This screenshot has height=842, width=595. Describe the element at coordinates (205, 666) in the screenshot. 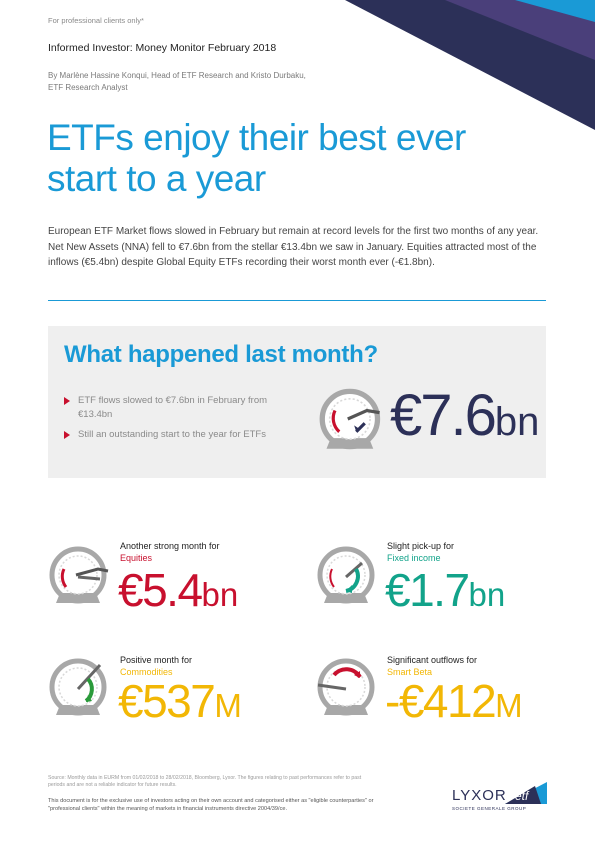

I see `commodities-label: Positive month for Commodities` at that location.